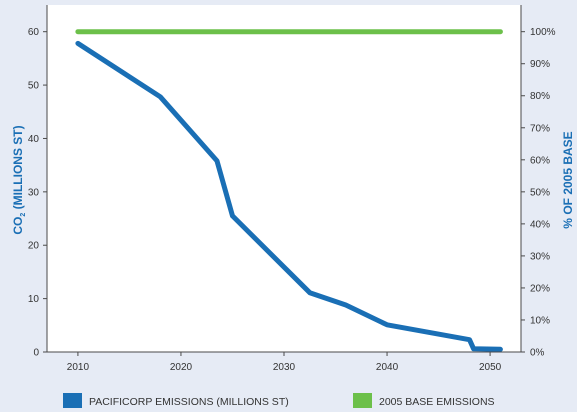  What do you see at coordinates (437, 402) in the screenshot?
I see `legend-label-1: 2005 BASE EMISSIONS` at bounding box center [437, 402].